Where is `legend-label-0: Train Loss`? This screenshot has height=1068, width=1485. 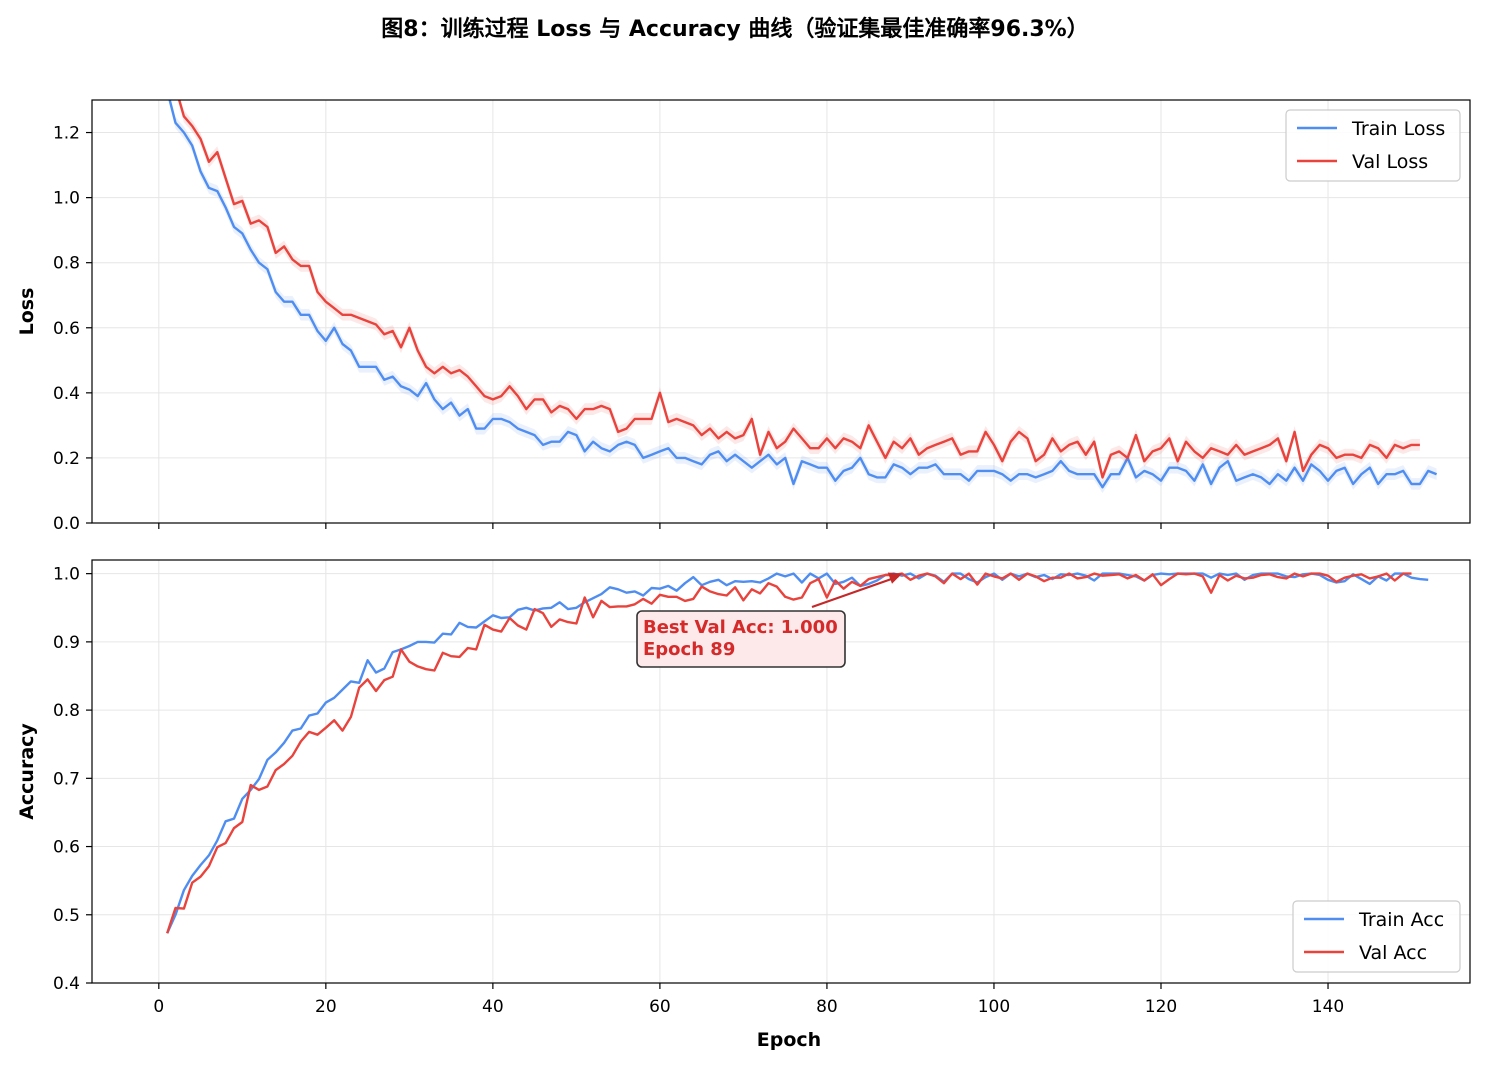
legend-label-0: Train Loss is located at coordinates (1398, 129).